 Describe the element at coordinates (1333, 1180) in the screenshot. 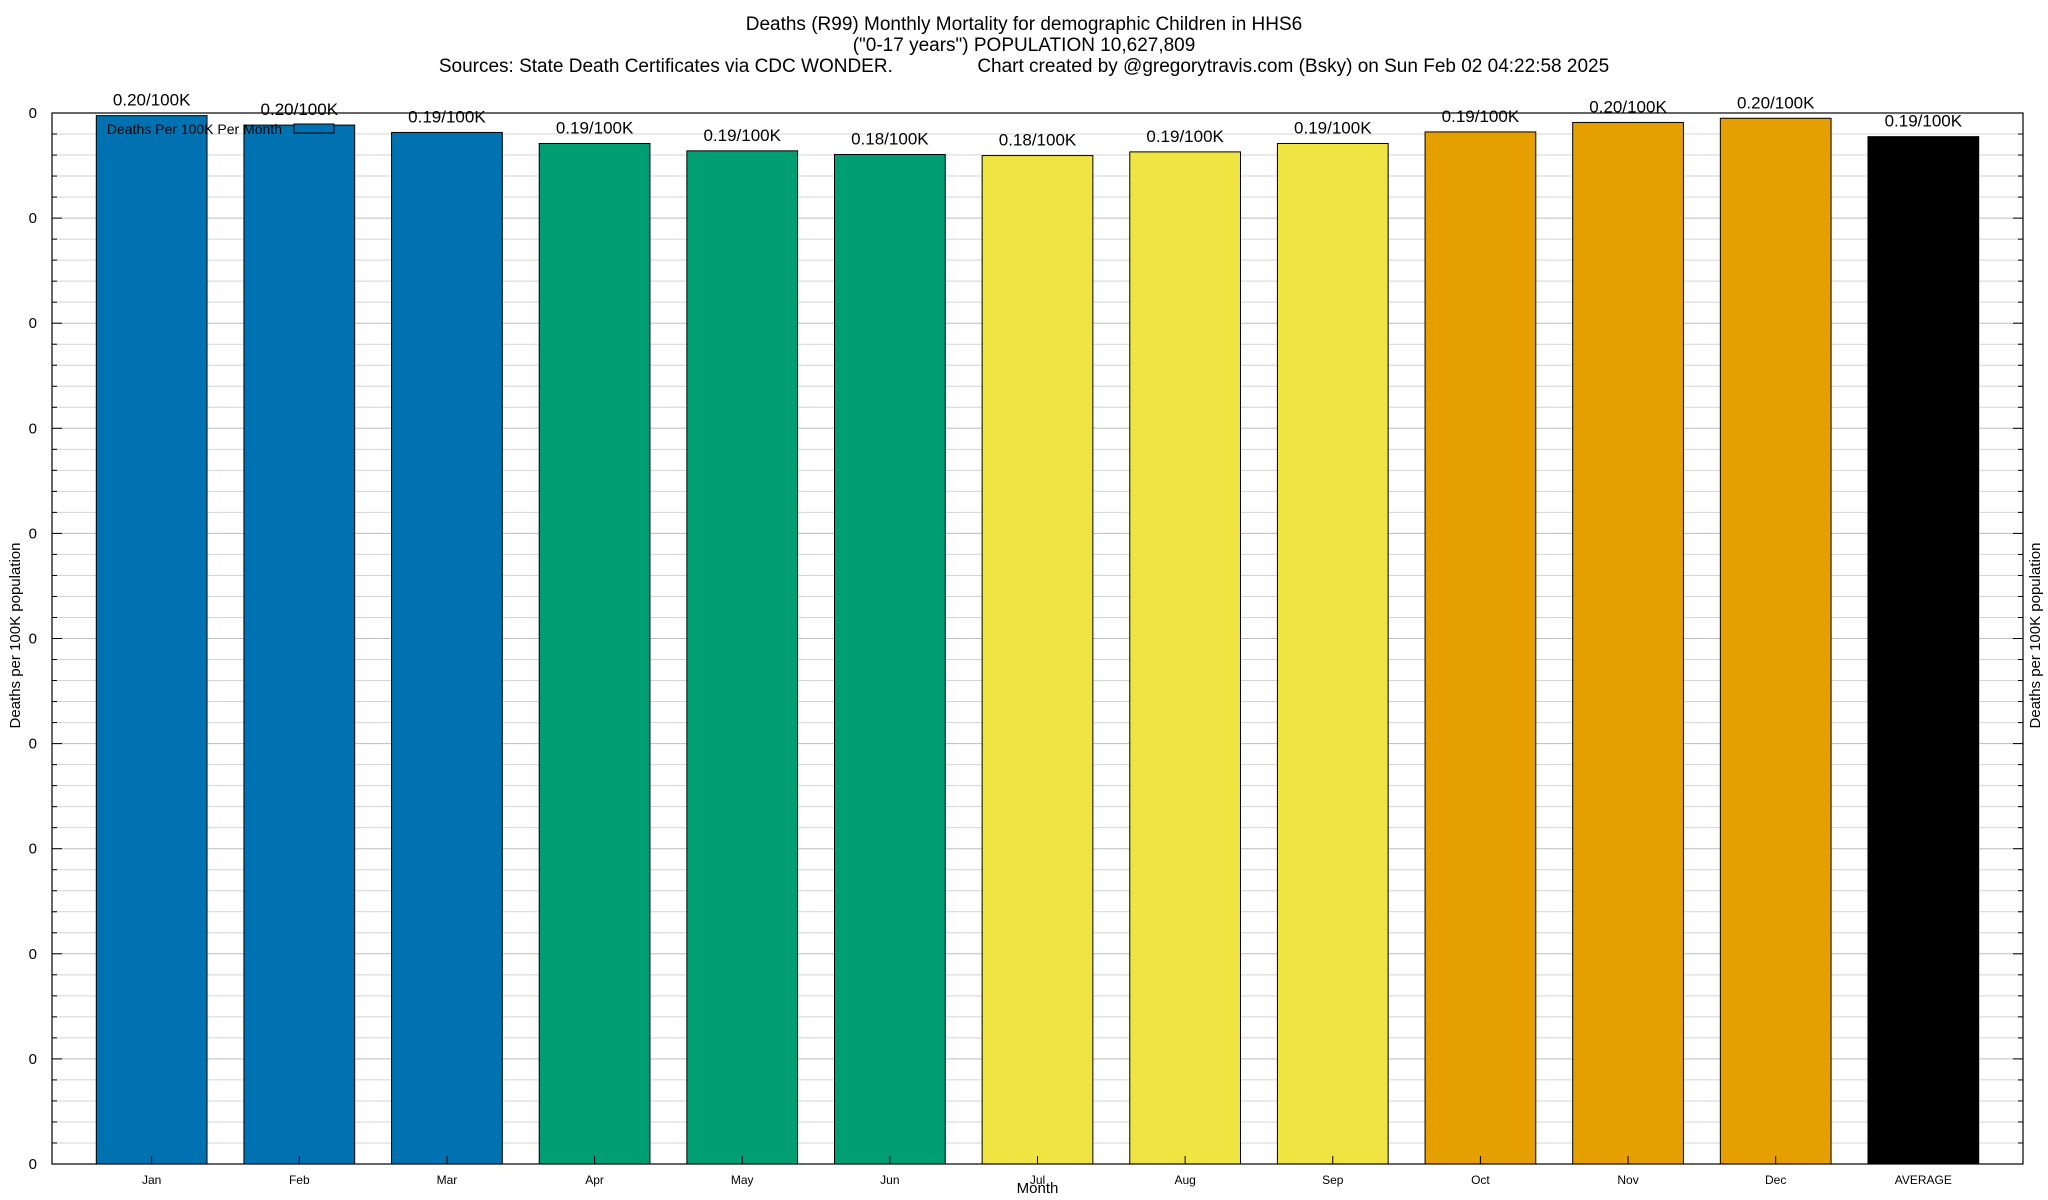

I see `x-tick-label: Sep` at that location.